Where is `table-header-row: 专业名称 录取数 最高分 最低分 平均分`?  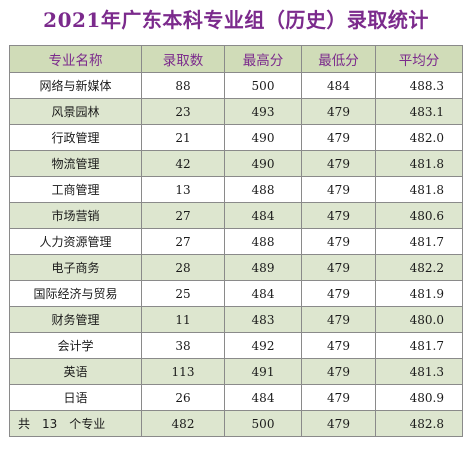
table-header-row: 专业名称 录取数 最高分 最低分 平均分 is located at coordinates (236, 59).